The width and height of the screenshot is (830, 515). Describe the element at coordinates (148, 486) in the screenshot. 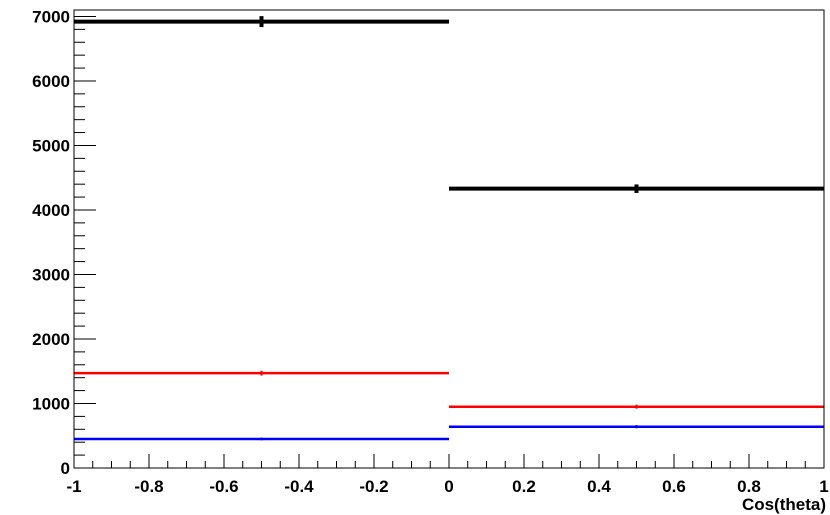

I see `x-tick-label: -0.8` at that location.